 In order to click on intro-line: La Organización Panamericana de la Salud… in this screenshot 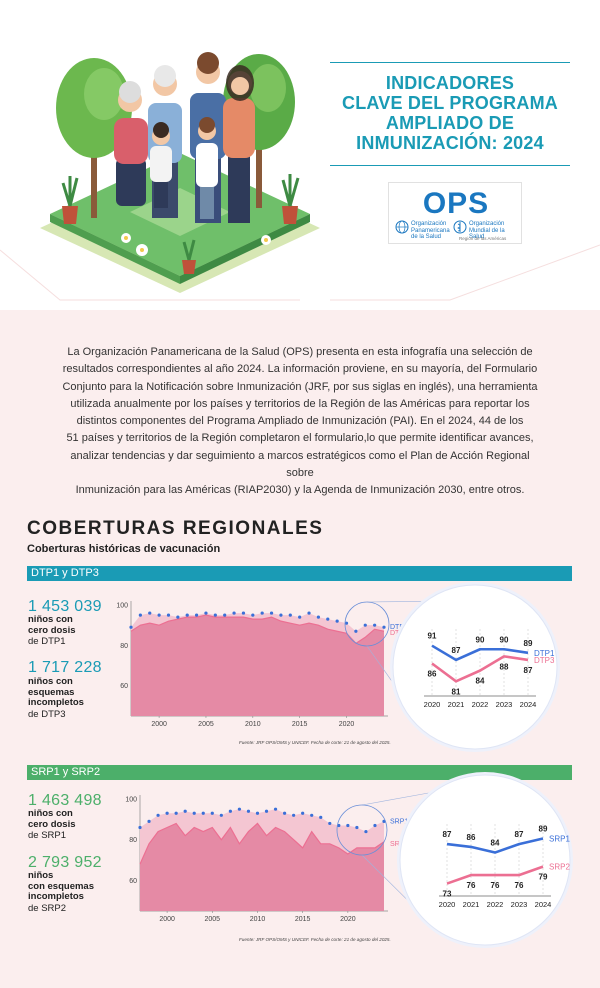, I will do `click(300, 352)`.